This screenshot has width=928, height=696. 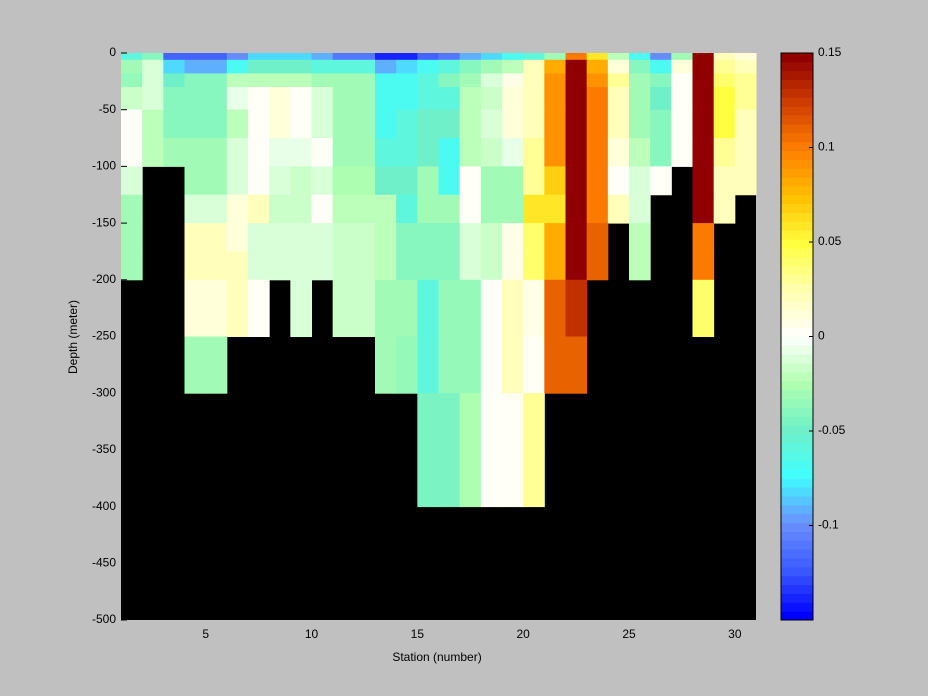 I want to click on x-tick-label: 25, so click(x=629, y=634).